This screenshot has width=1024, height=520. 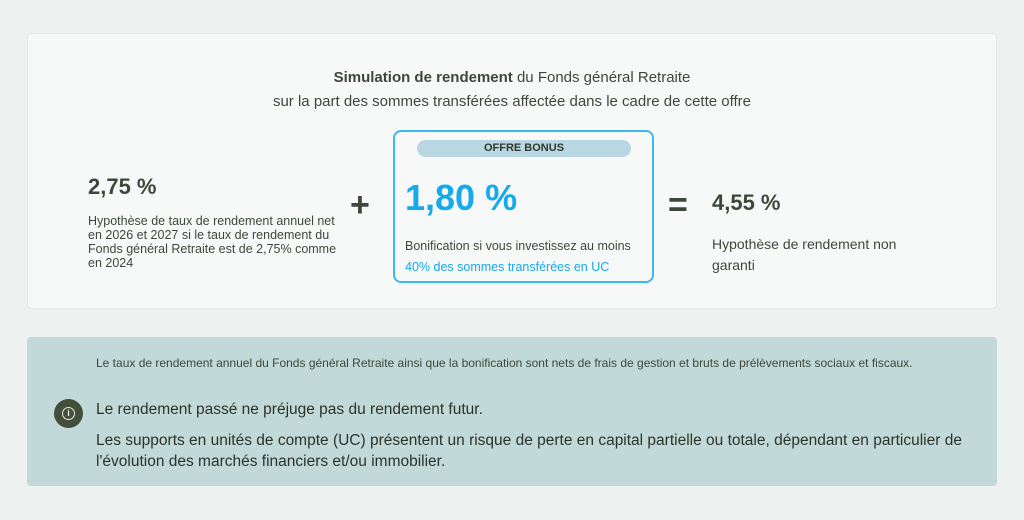 I want to click on bonus-description-highlight: 40% des sommes transférées en UC, so click(x=507, y=267).